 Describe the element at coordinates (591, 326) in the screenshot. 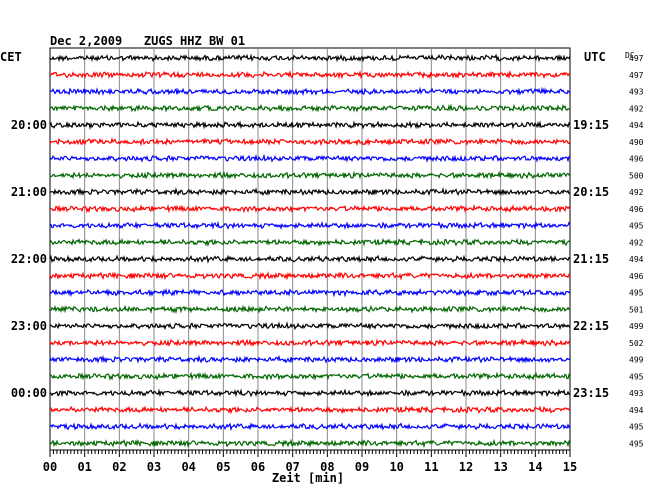

I see `utc-time-label: 22:15` at that location.